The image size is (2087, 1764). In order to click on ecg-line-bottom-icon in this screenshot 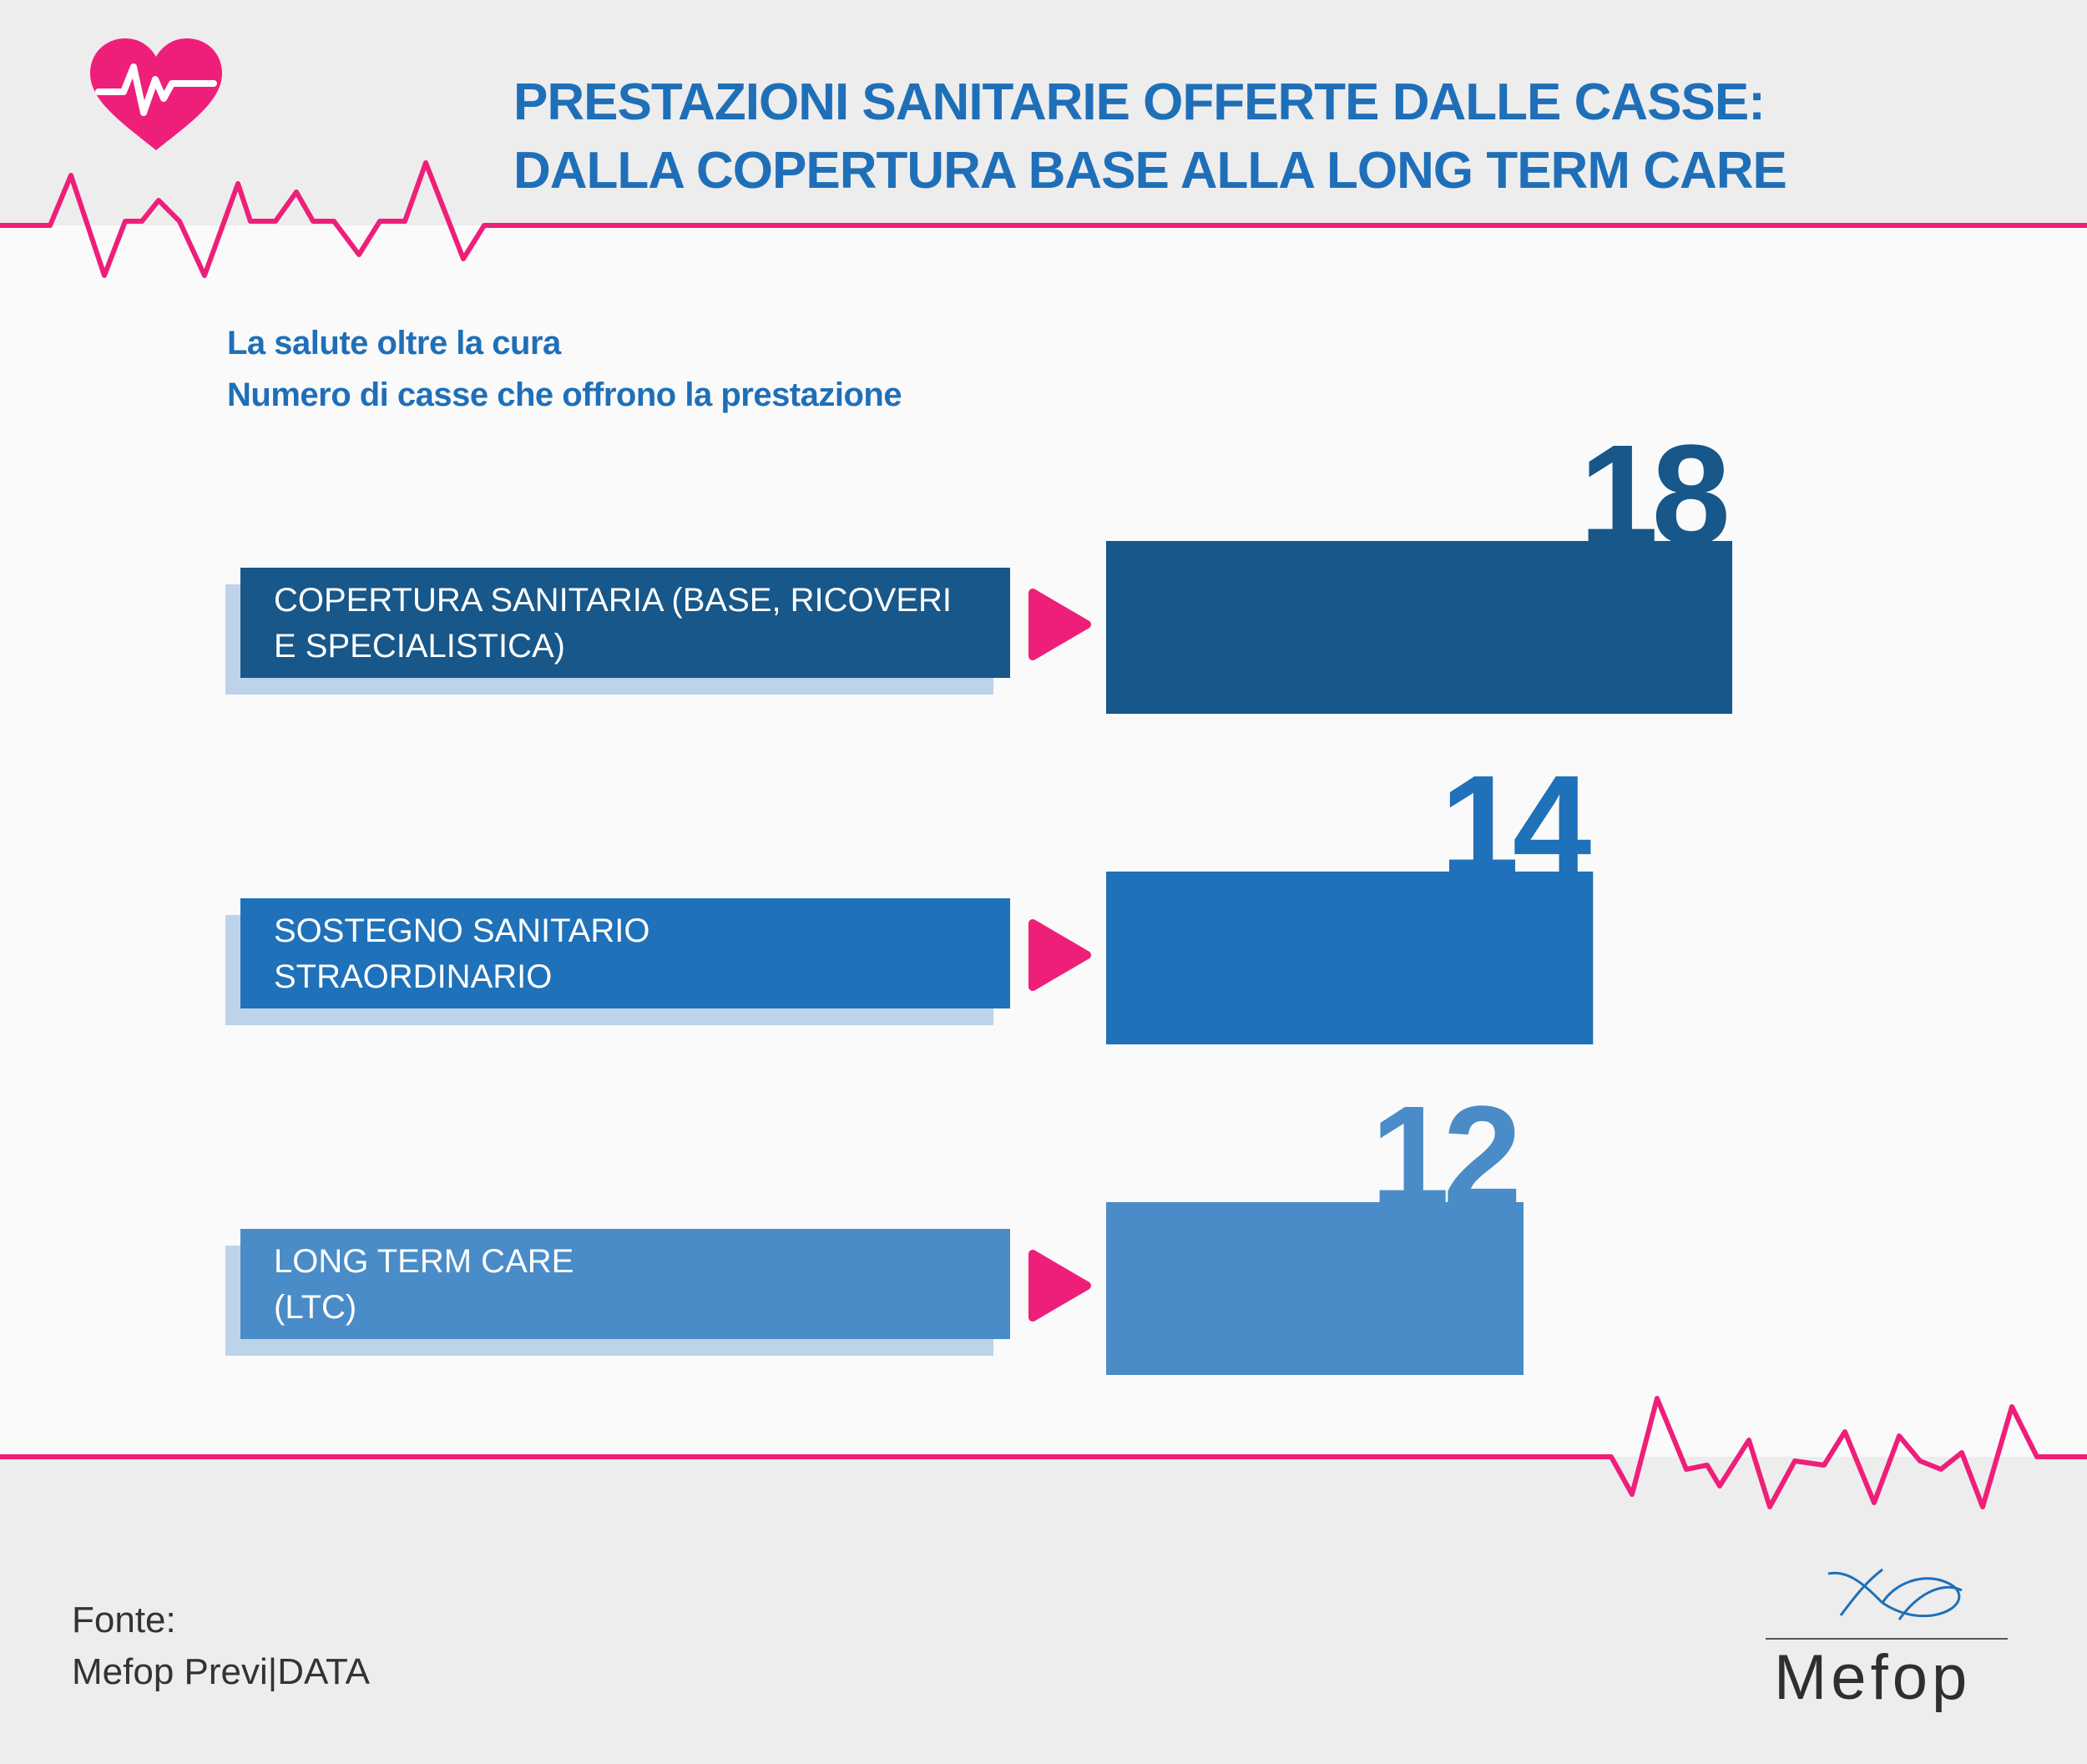, I will do `click(1043, 1452)`.